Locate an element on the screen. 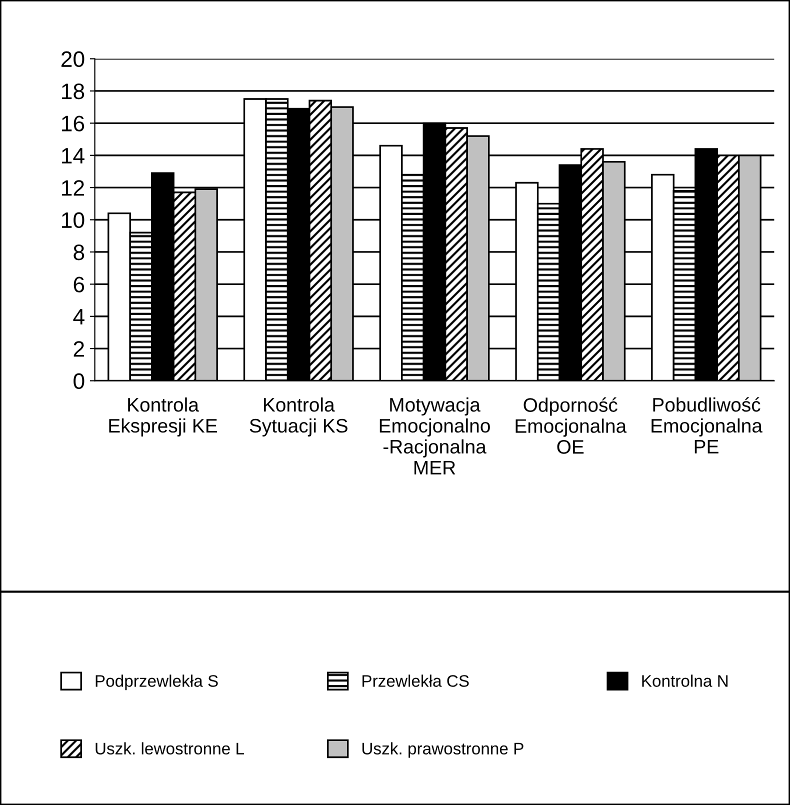  legend-label: Podprzewlekła S is located at coordinates (157, 682).